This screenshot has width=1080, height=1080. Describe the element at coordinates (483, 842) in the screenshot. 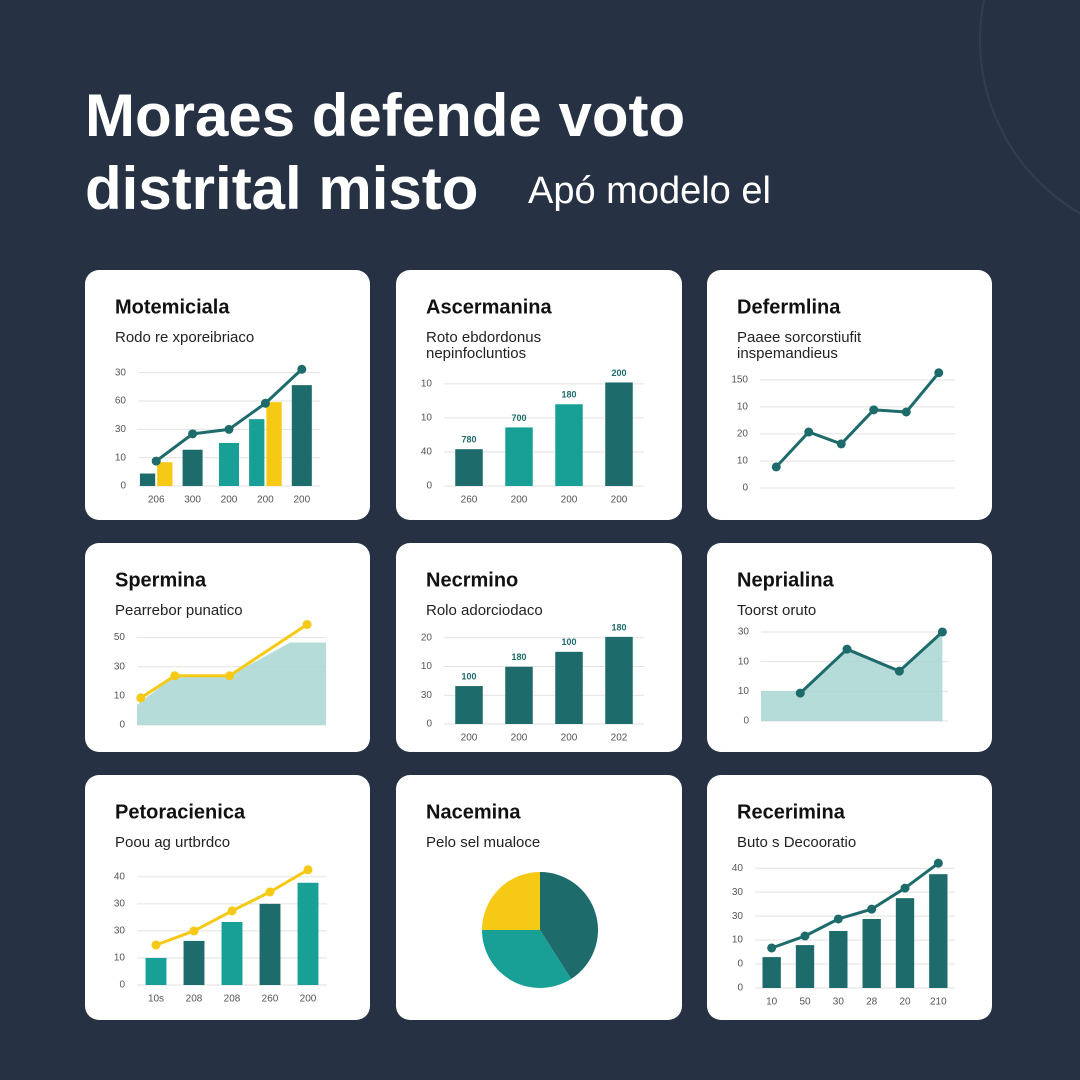

I see `card-subtitle: Pelo sel mualoce` at that location.